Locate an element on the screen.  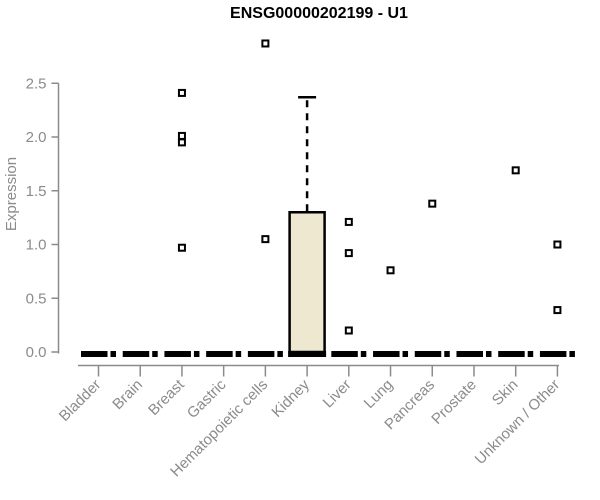
box-lung is located at coordinates (386, 354).